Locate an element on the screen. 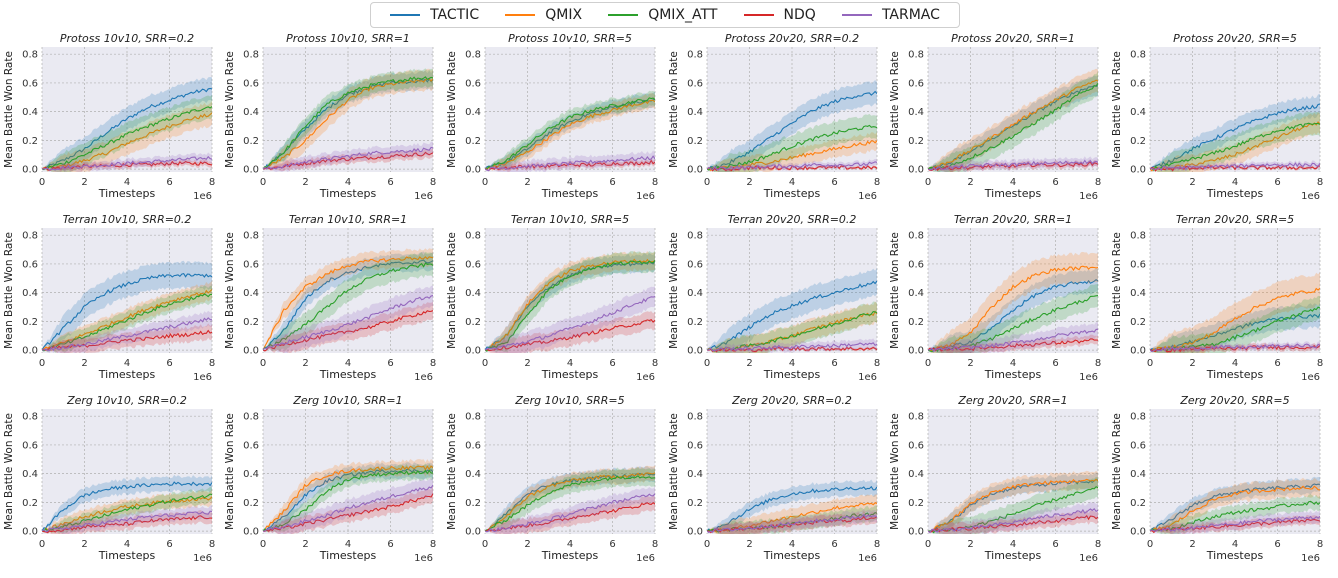 The height and width of the screenshot is (578, 1338). panel-9-series is located at coordinates (570, 301).